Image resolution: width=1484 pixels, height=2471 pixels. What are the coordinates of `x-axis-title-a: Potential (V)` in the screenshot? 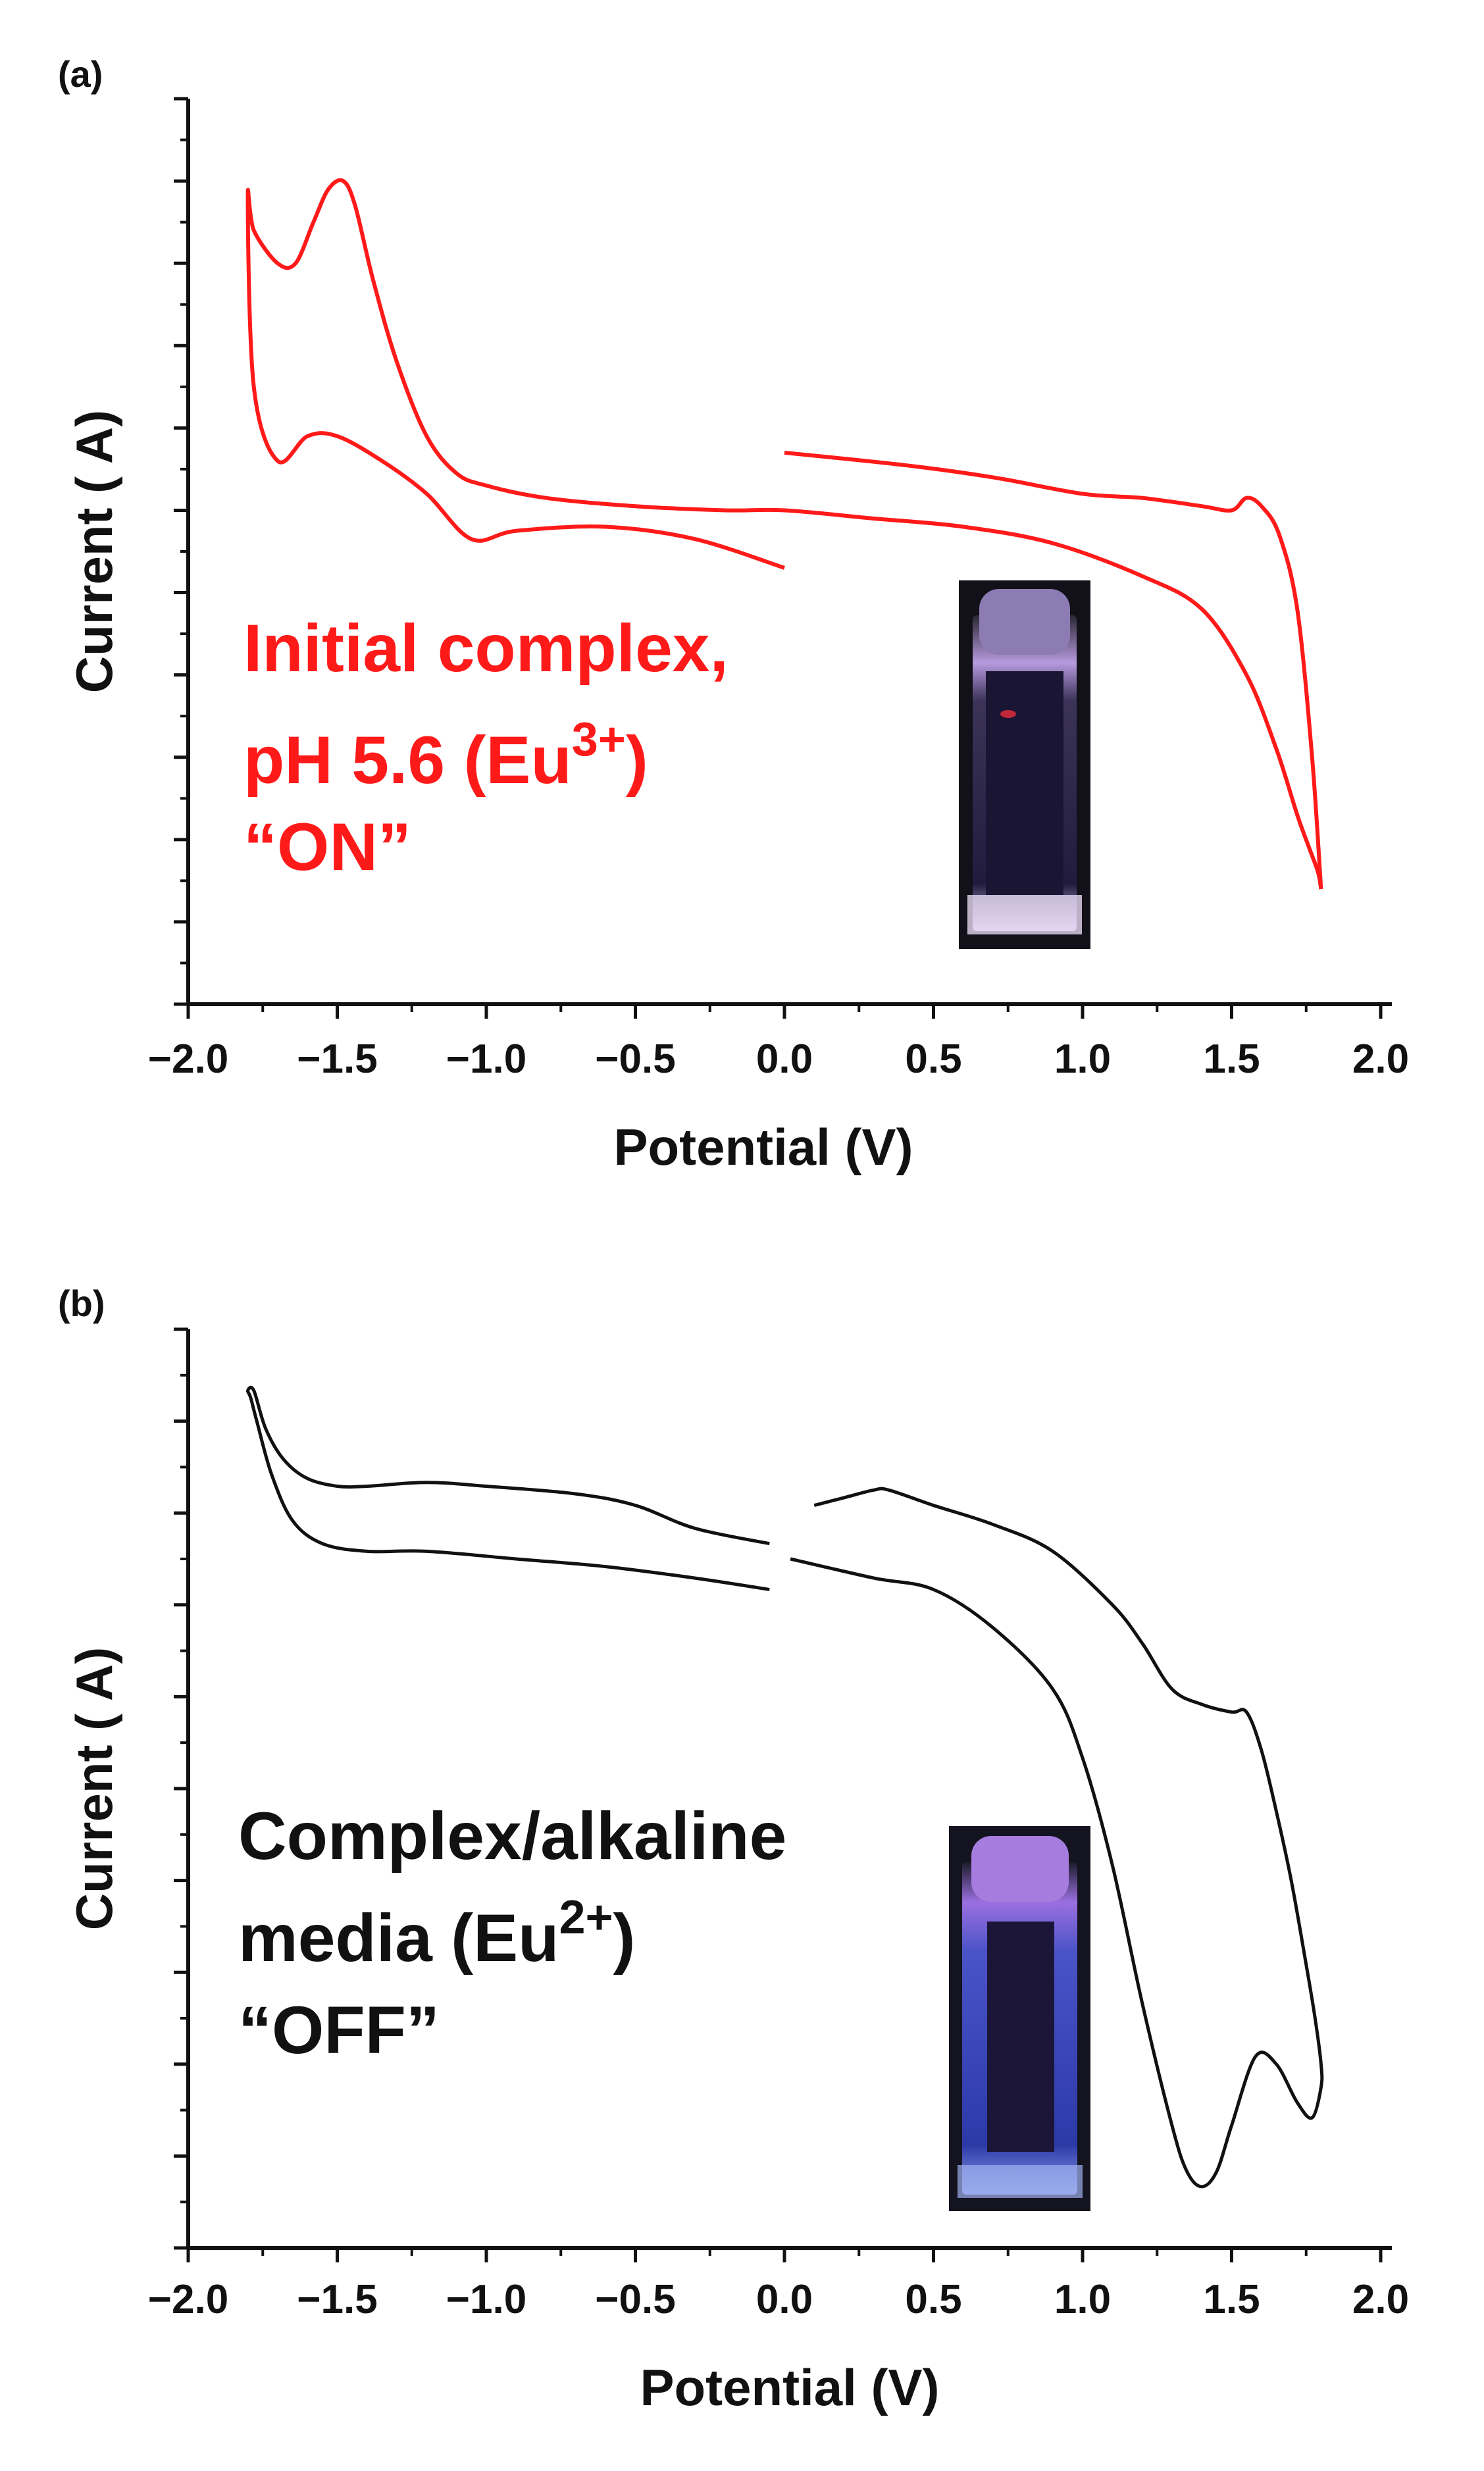 It's located at (763, 1147).